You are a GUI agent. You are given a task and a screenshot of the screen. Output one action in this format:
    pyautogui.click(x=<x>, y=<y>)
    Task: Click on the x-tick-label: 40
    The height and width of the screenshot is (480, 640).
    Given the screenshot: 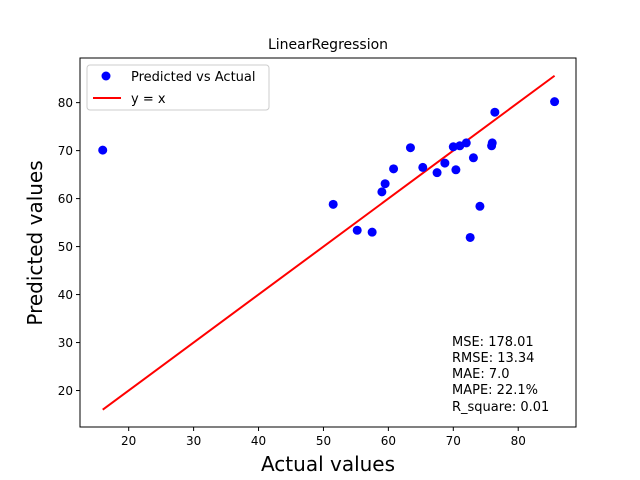 What is the action you would take?
    pyautogui.click(x=258, y=441)
    